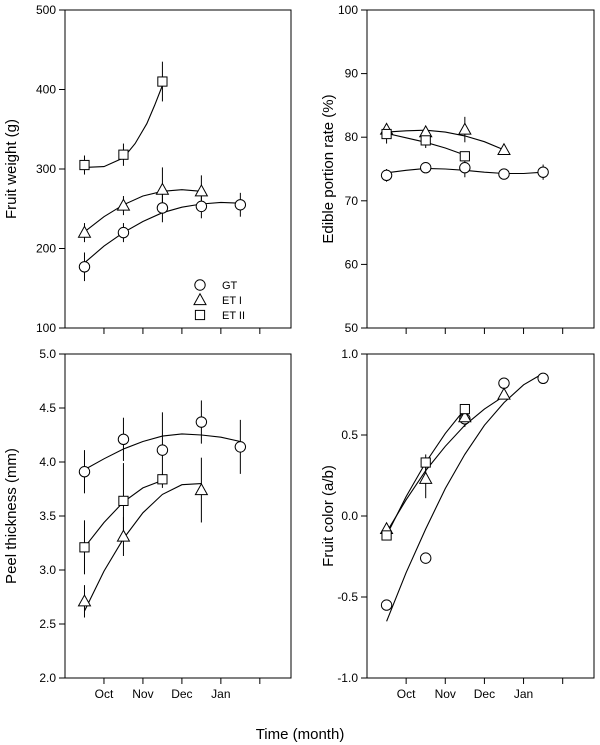  What do you see at coordinates (328, 168) in the screenshot?
I see `y-axis-label: Edible portion rate (%)` at bounding box center [328, 168].